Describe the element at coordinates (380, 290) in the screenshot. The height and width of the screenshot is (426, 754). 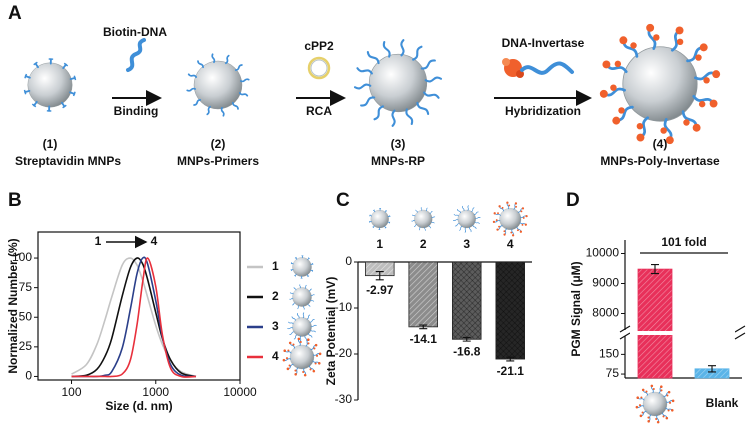
I see `value-label: -2.97` at that location.